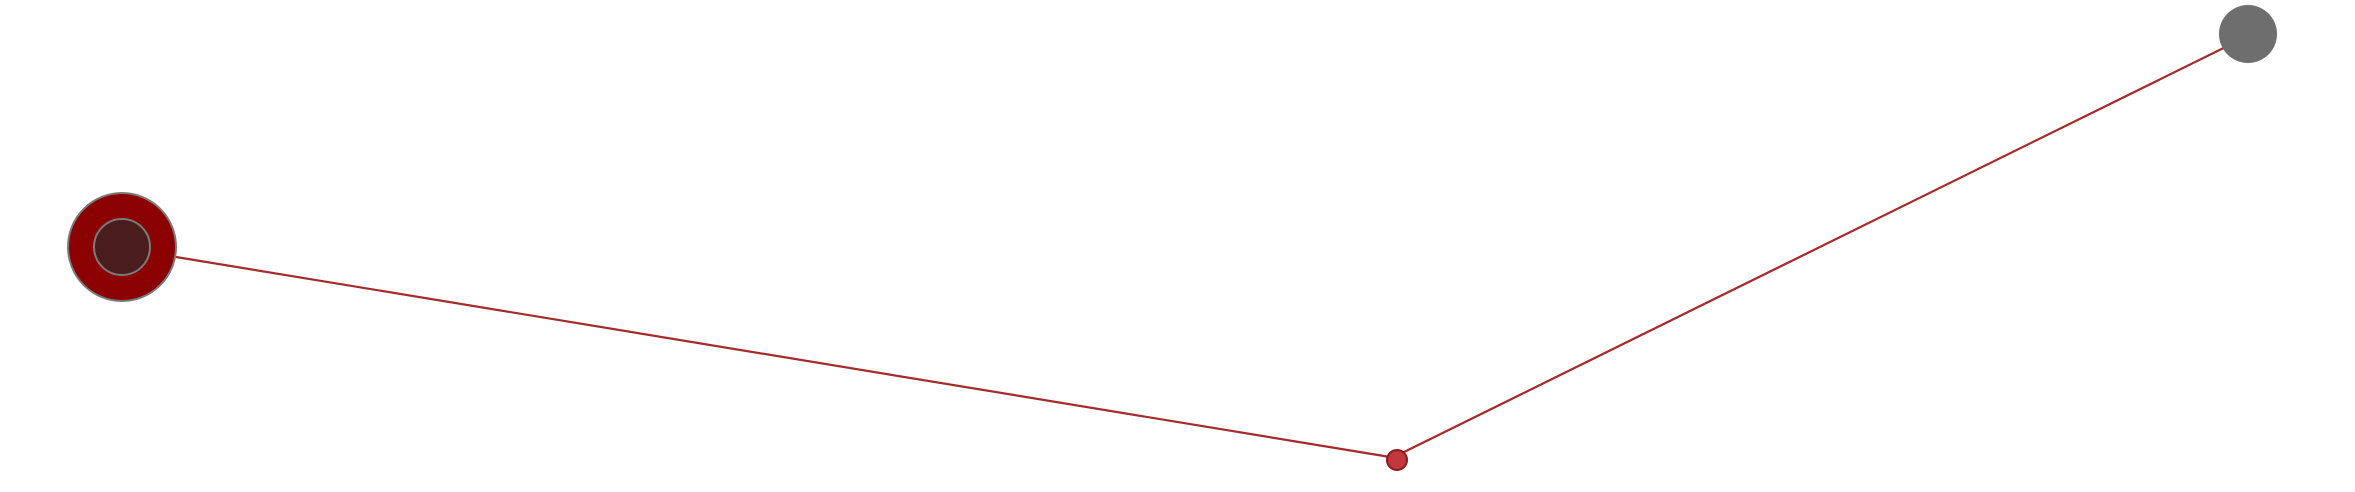  Describe the element at coordinates (1397, 460) in the screenshot. I see `node-mid` at that location.